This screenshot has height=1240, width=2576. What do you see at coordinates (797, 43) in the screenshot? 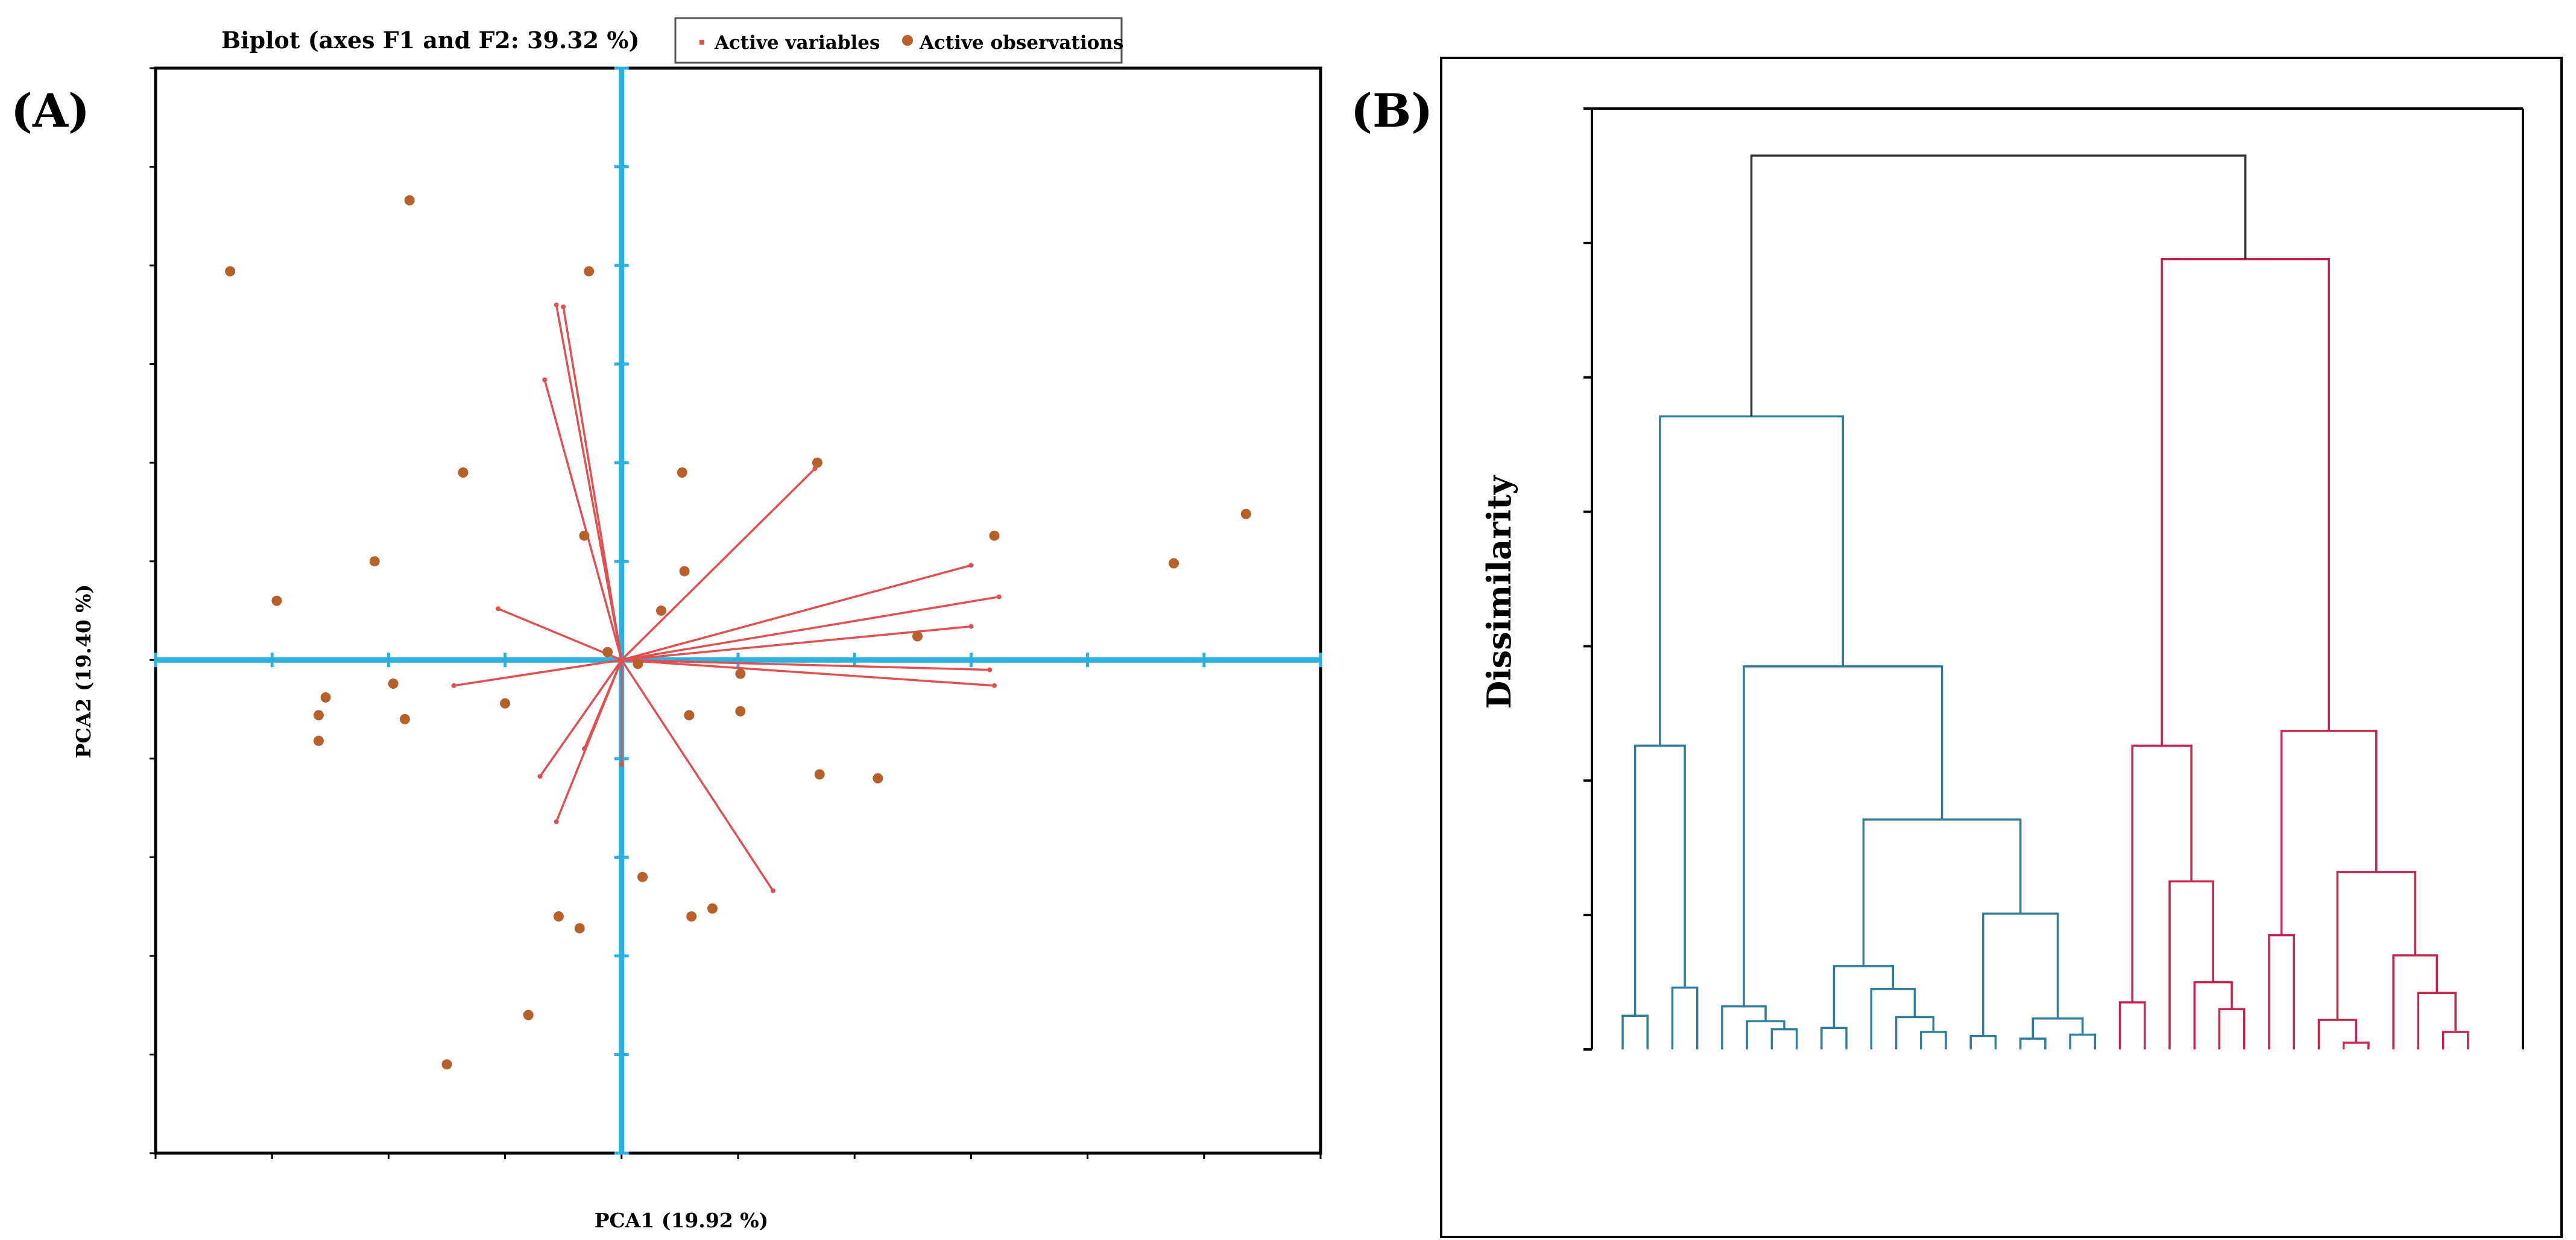
I see `legend-entry-variables: Active variables` at bounding box center [797, 43].